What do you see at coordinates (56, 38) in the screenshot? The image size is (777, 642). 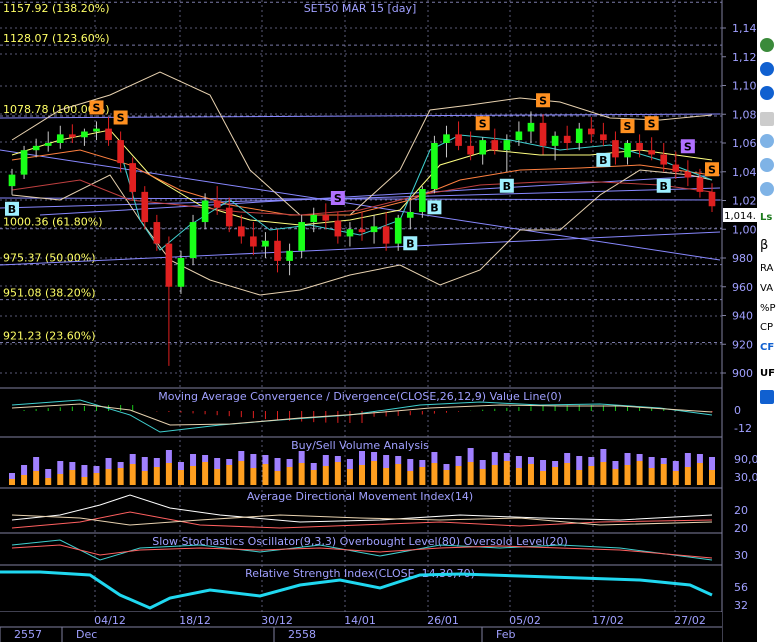 I see `fib-label: 1128.07 (123.60%)` at bounding box center [56, 38].